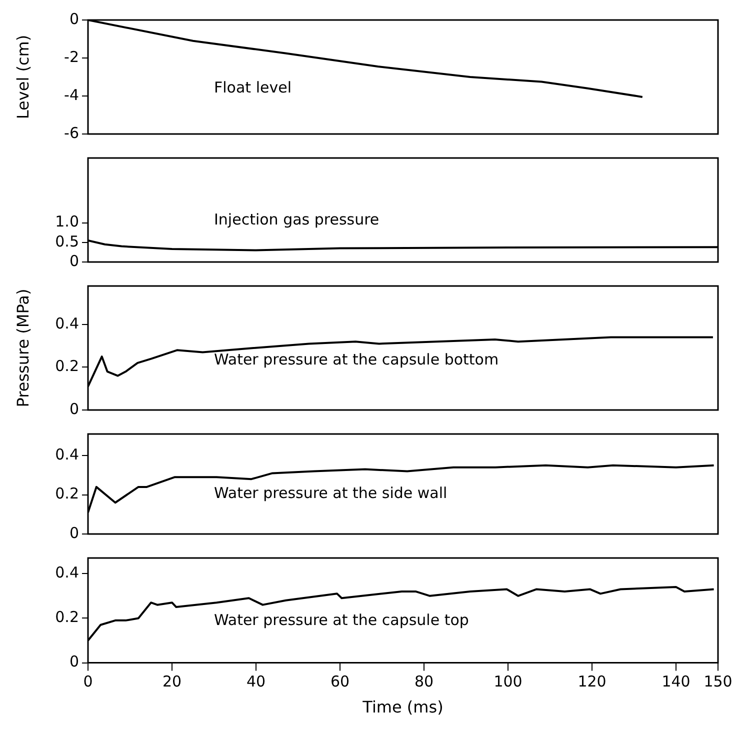 The width and height of the screenshot is (750, 746). I want to click on annotation: Water pressure at the side wall, so click(331, 493).